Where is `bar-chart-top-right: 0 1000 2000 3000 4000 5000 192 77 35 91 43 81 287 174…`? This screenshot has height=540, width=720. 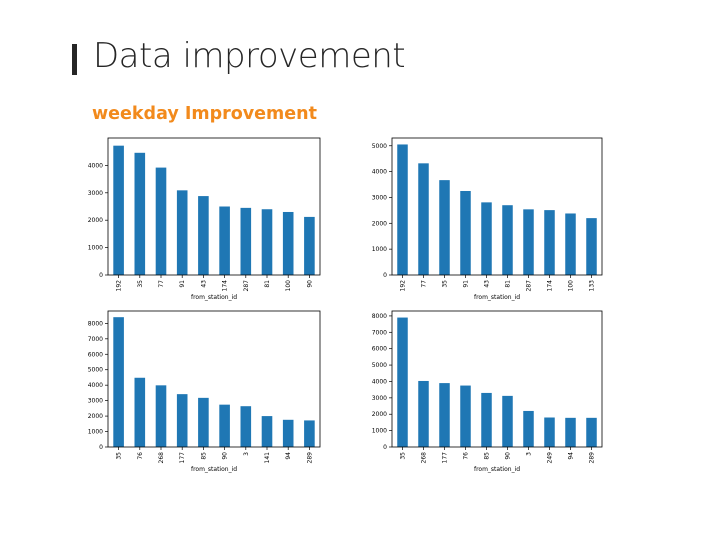 bar-chart-top-right: 0 1000 2000 3000 4000 5000 192 77 35 91 43 81 287 174… is located at coordinates (487, 219).